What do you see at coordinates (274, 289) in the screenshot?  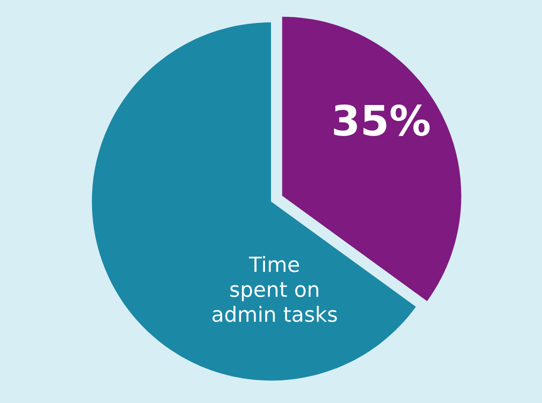 I see `text: Time spent on admin tasks` at bounding box center [274, 289].